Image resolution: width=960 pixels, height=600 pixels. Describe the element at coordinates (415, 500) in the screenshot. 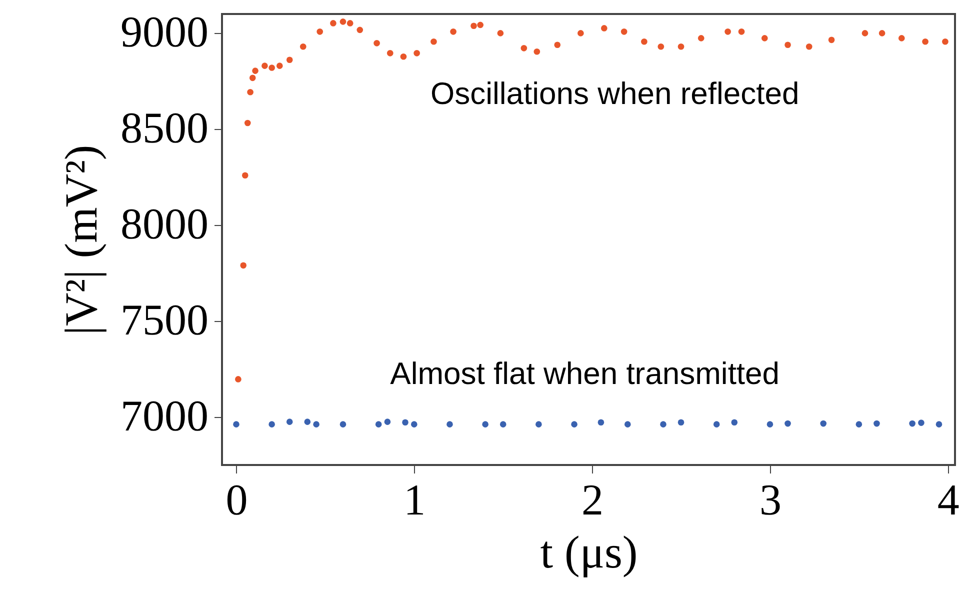

I see `x-tick-label: 1` at that location.